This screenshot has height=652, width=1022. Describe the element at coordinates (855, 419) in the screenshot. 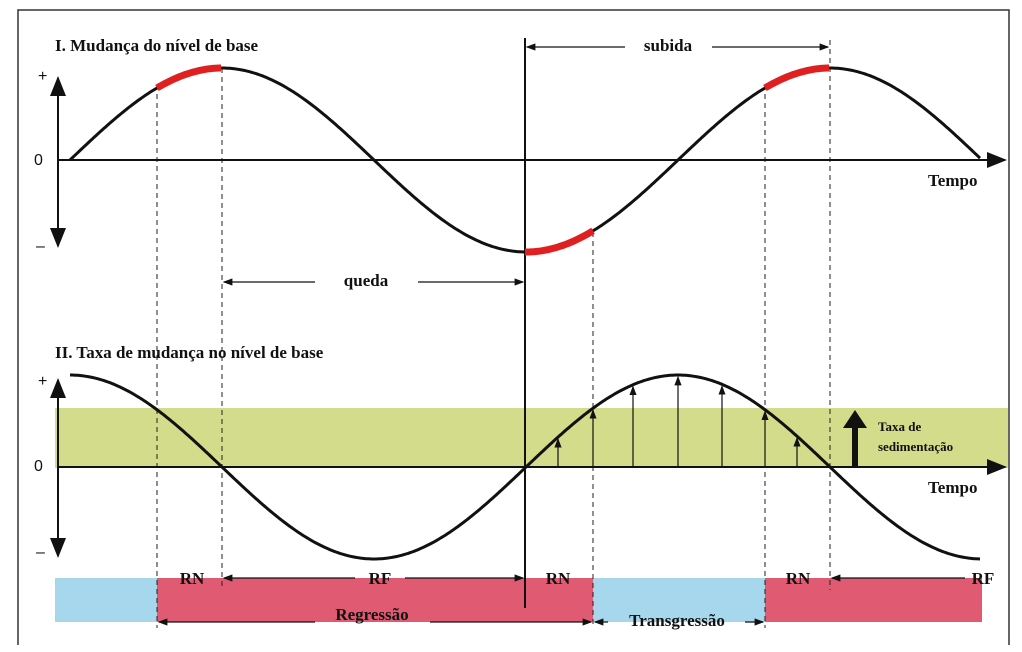

I see `rate-arrow-head` at that location.